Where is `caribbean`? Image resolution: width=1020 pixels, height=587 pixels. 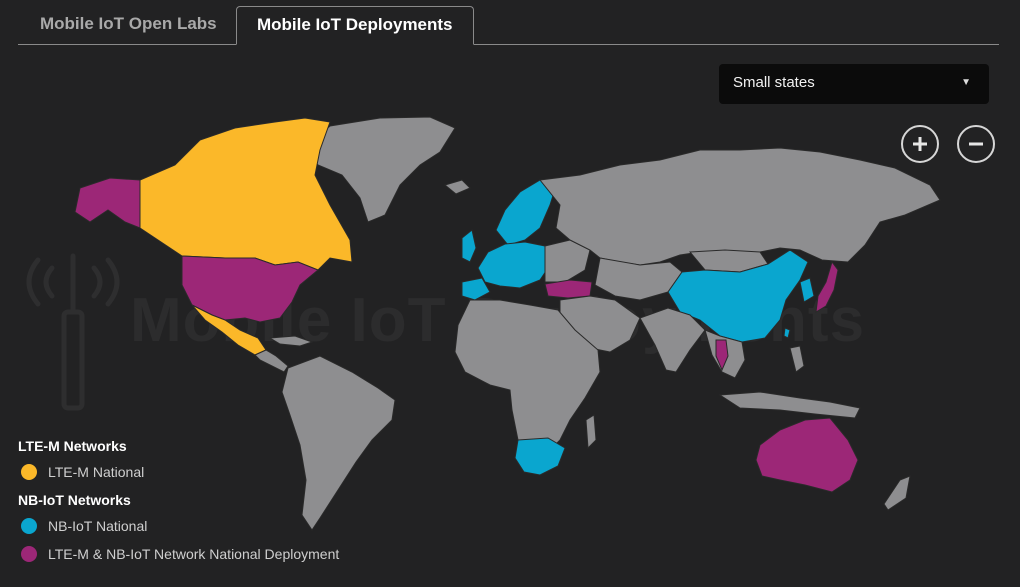
caribbean is located at coordinates (291, 341).